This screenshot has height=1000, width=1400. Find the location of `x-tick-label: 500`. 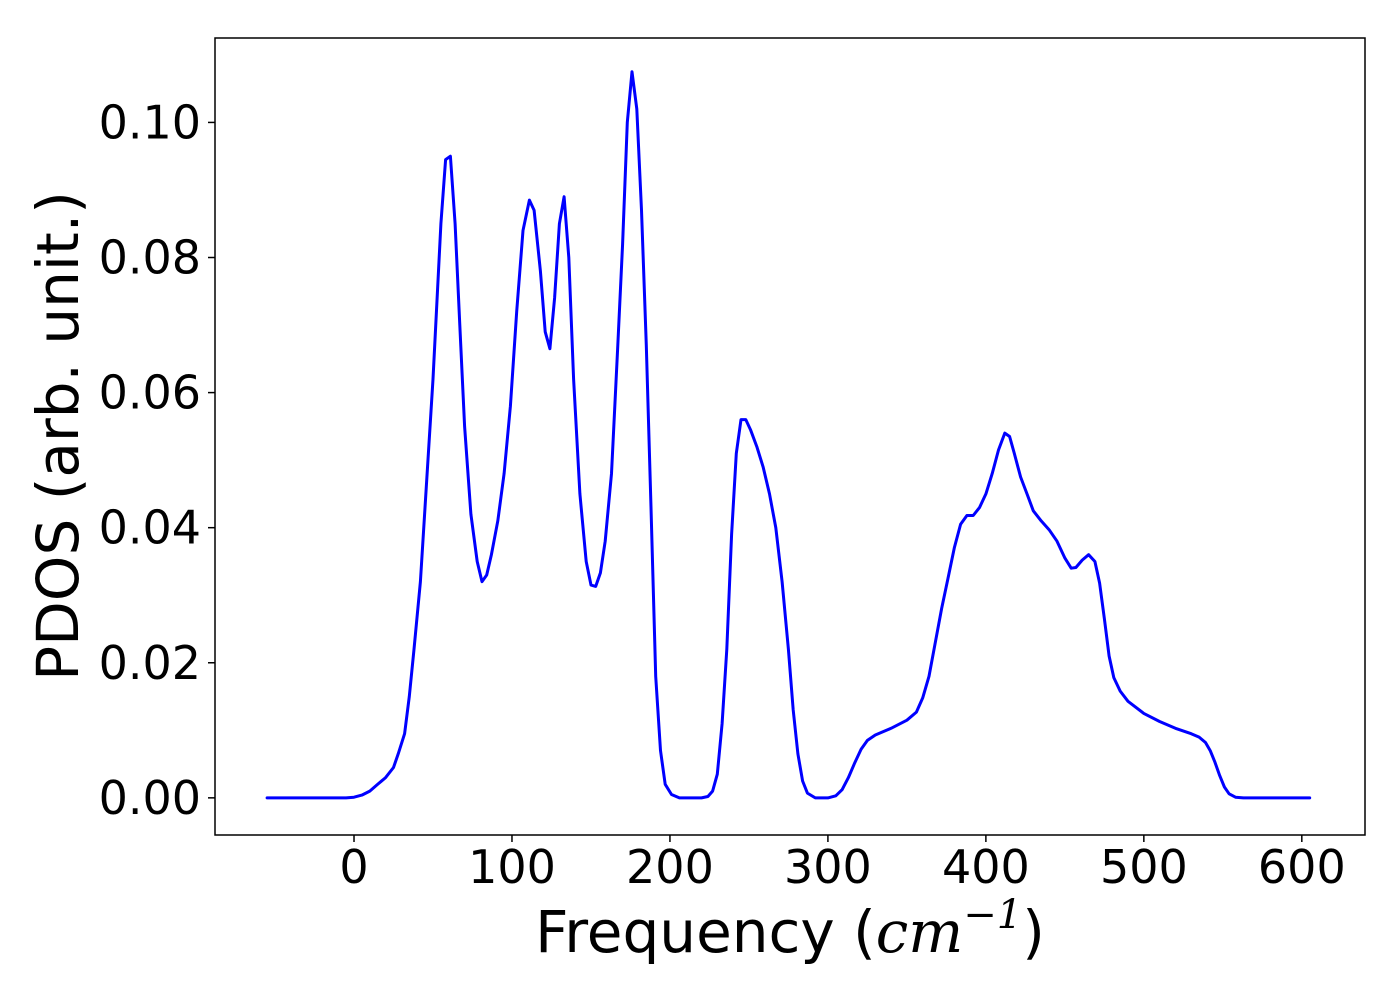

x-tick-label: 500 is located at coordinates (1144, 867).